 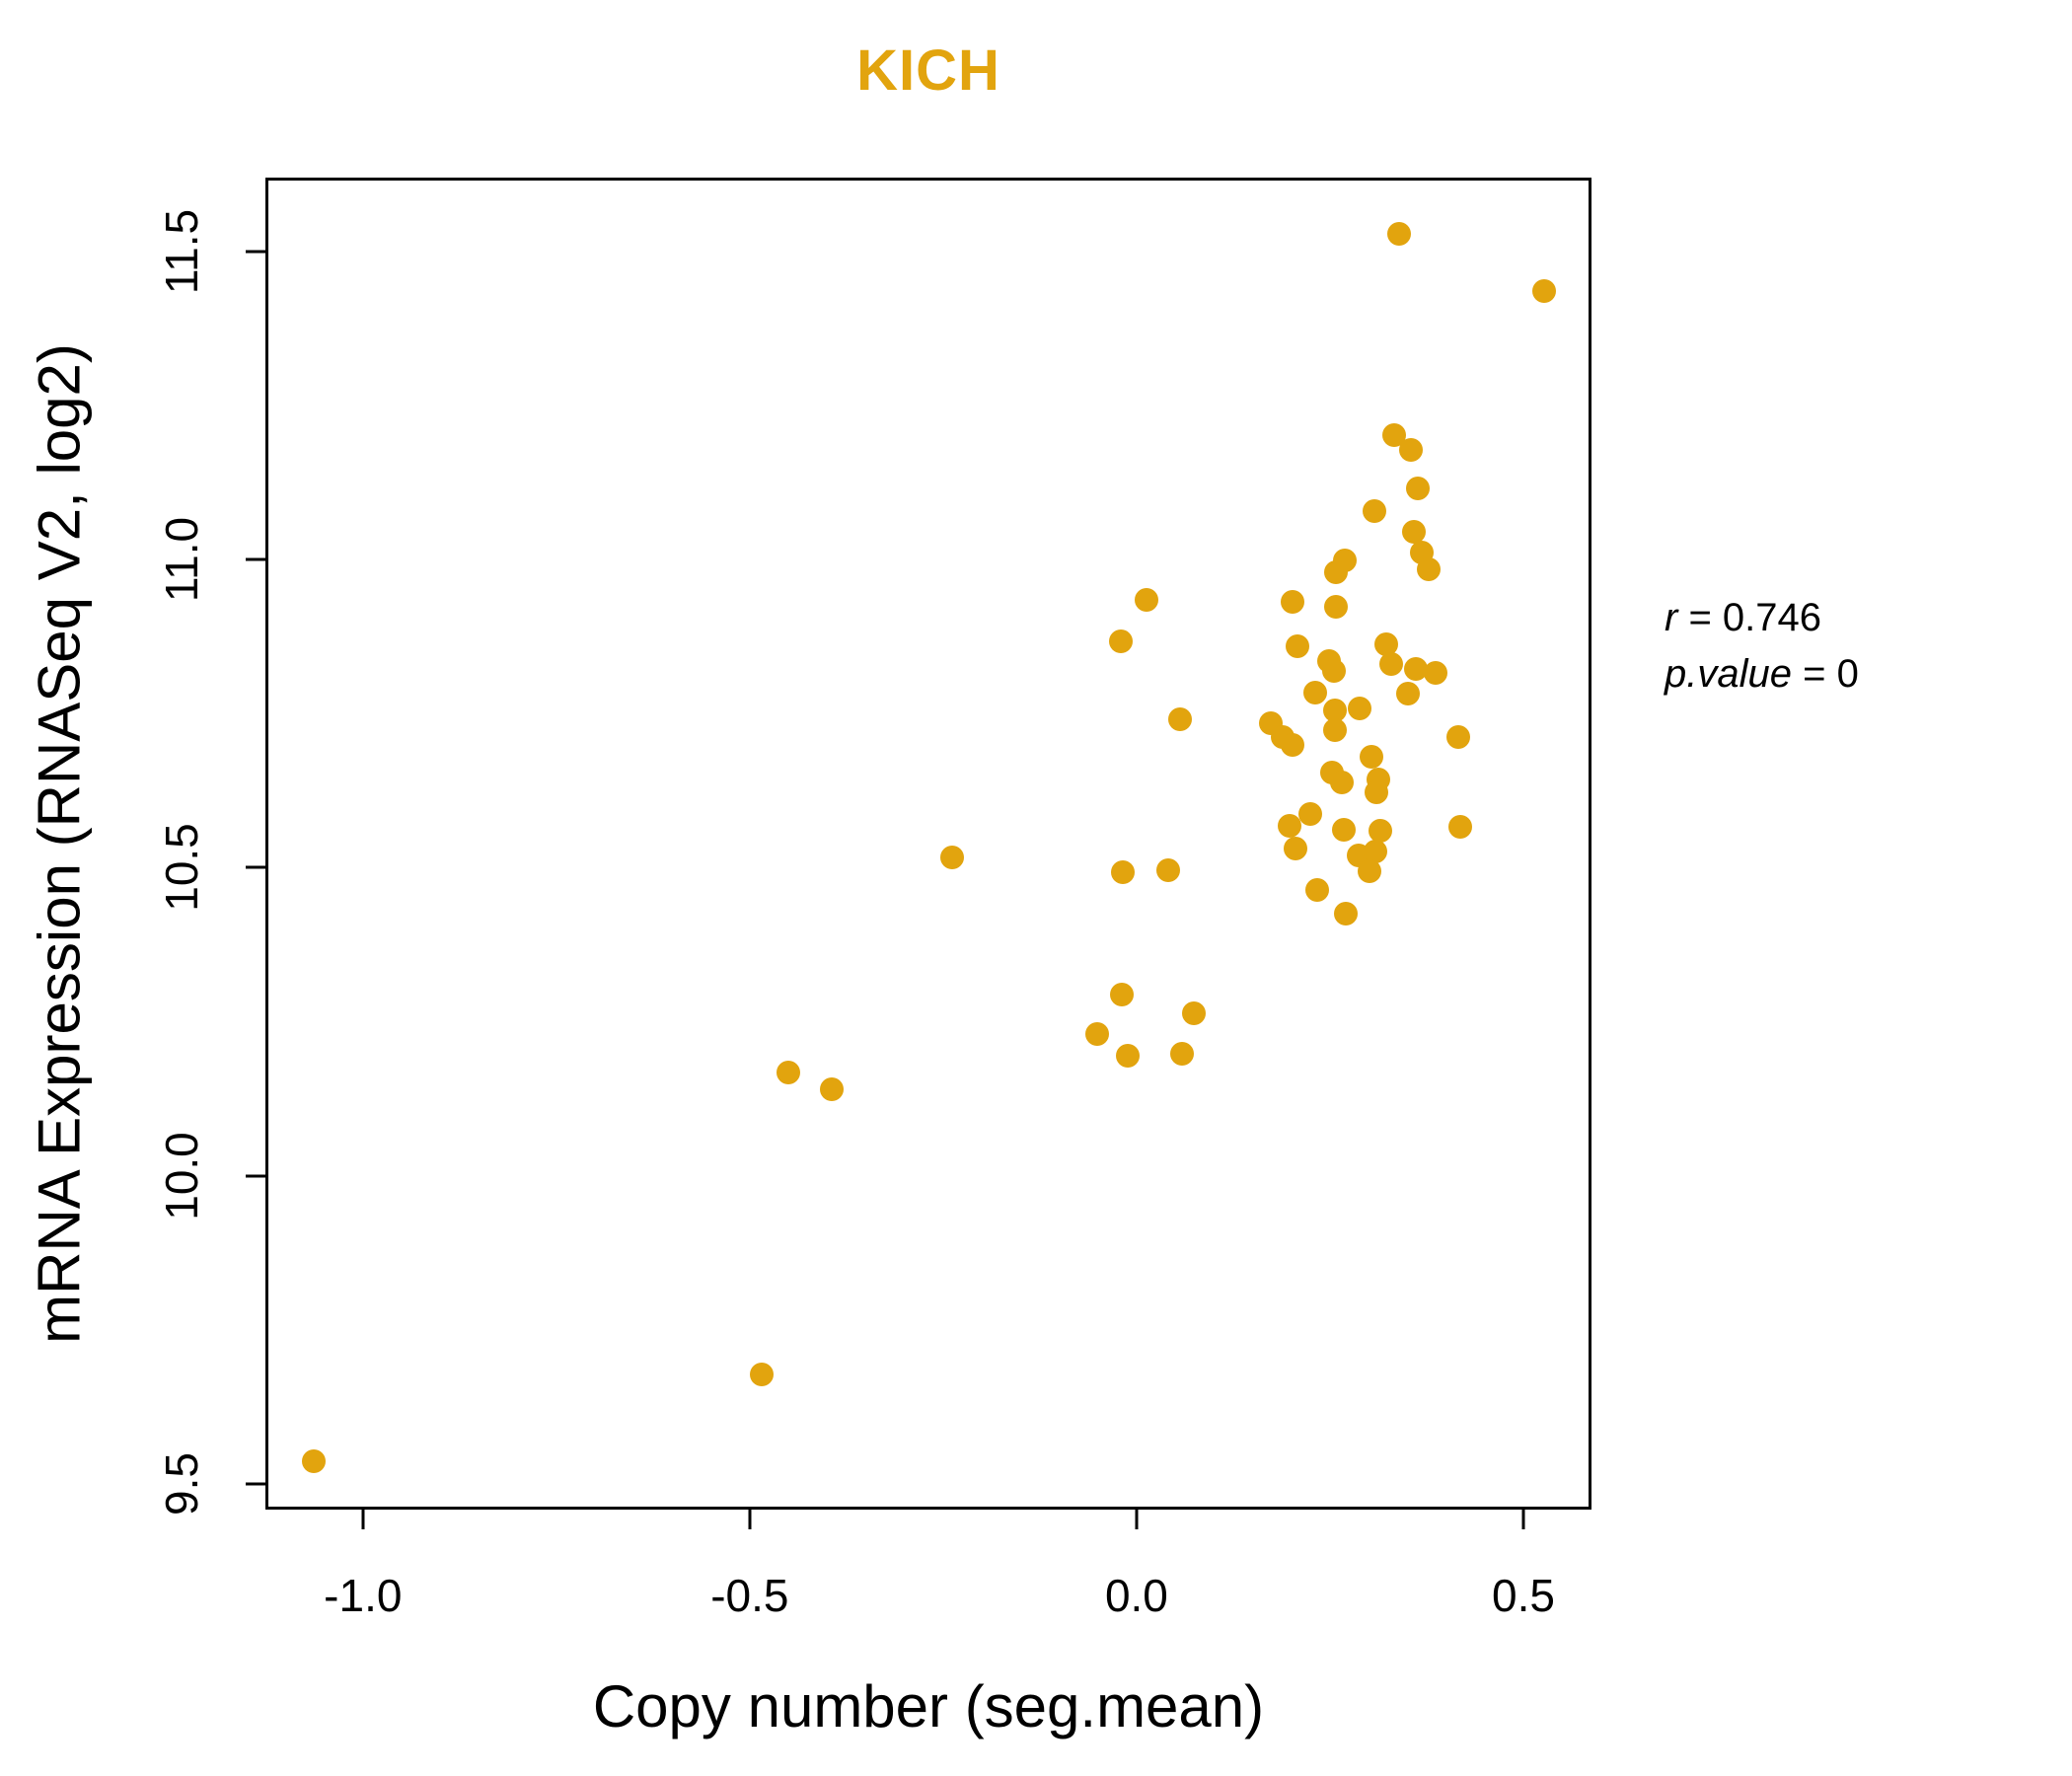 What do you see at coordinates (1729, 673) in the screenshot?
I see `p-variable: p.value` at bounding box center [1729, 673].